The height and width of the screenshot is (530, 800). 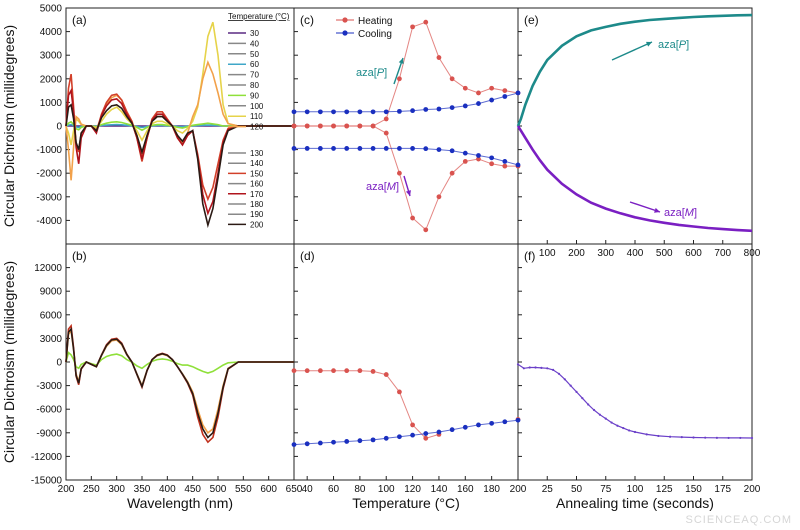 I want to click on x-tick-label: 800, so click(x=752, y=253).